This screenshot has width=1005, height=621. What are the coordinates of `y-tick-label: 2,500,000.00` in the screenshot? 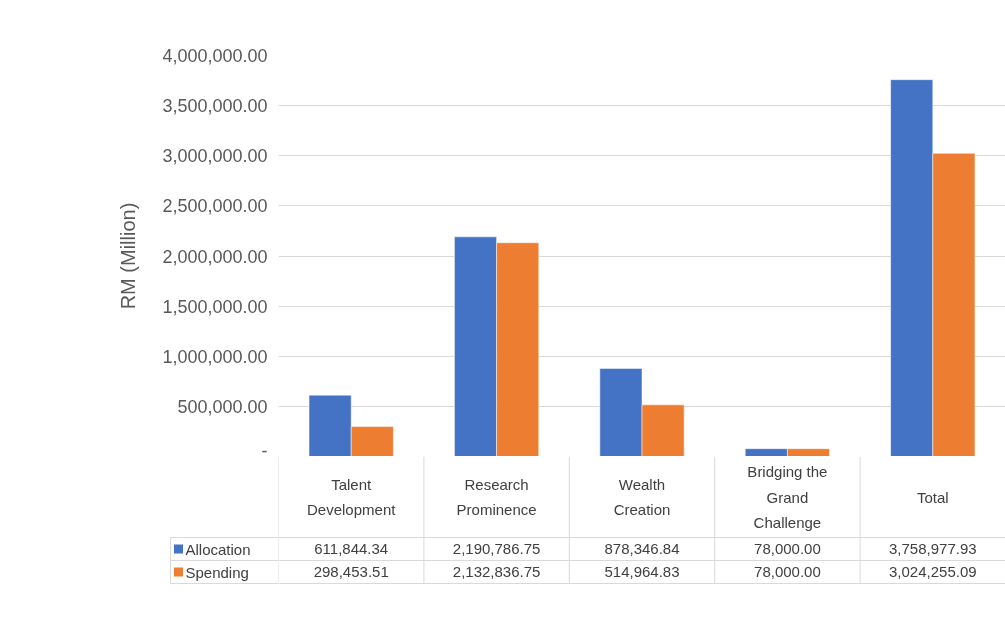 It's located at (215, 206).